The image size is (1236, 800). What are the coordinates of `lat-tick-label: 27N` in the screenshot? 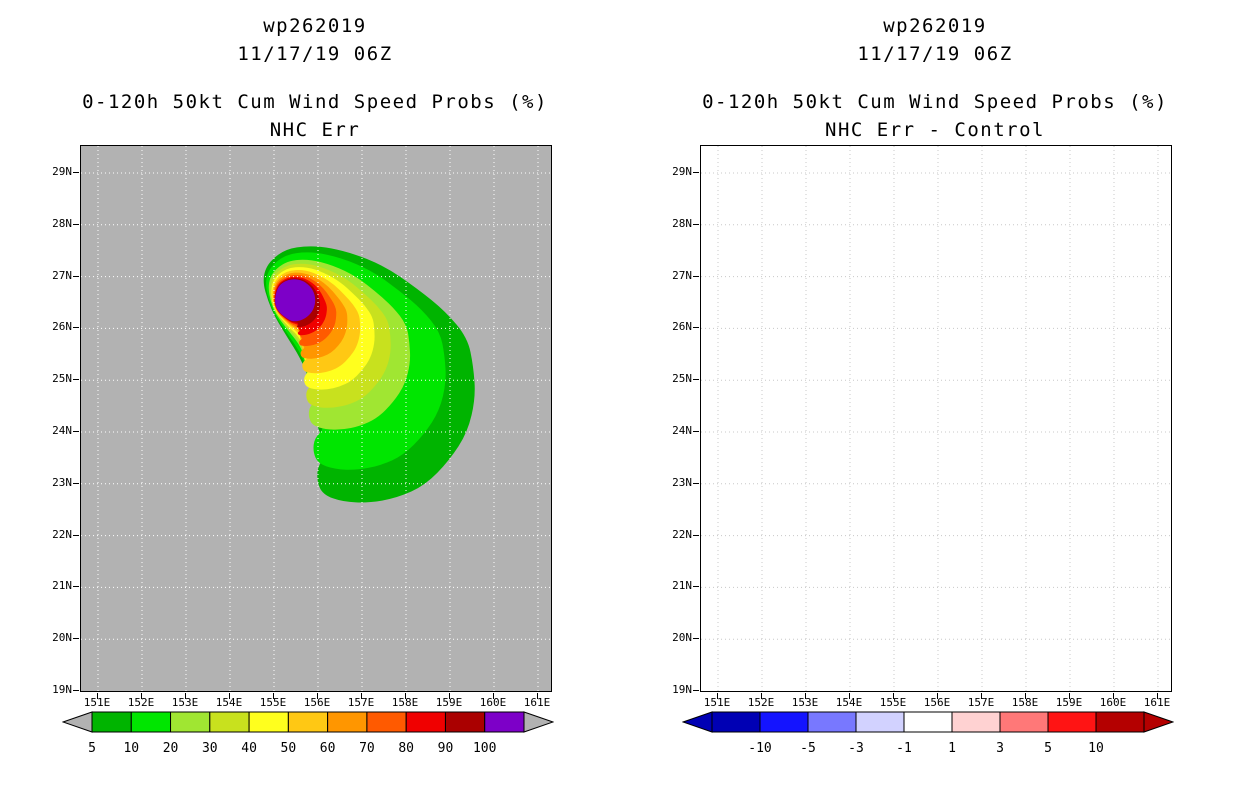 It's located at (682, 275).